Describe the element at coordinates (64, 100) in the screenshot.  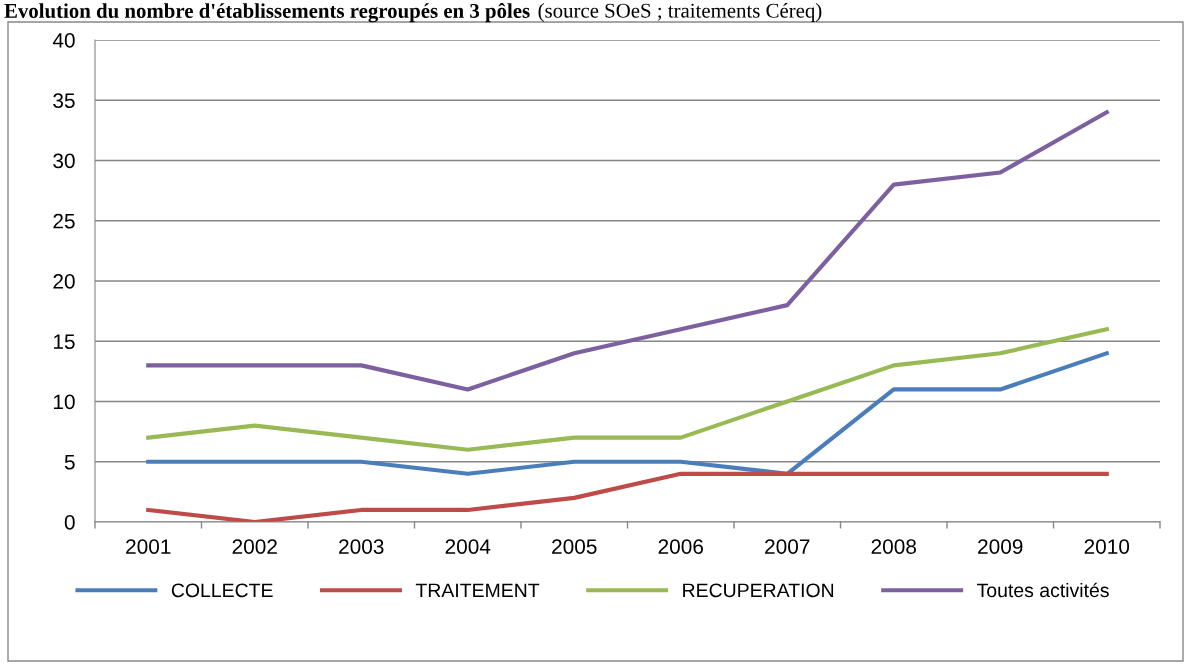
I see `y-tick-label: 35` at that location.